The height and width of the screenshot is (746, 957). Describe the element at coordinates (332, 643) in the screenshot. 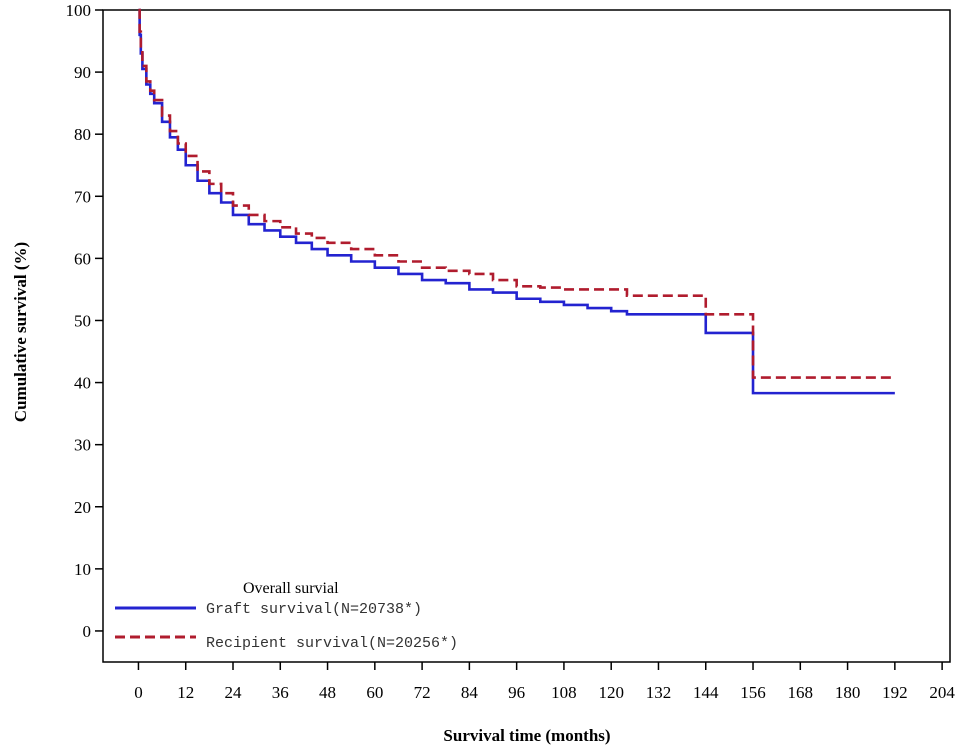

I see `legend-label-recipient: Recipient survival(N=20256*)` at that location.